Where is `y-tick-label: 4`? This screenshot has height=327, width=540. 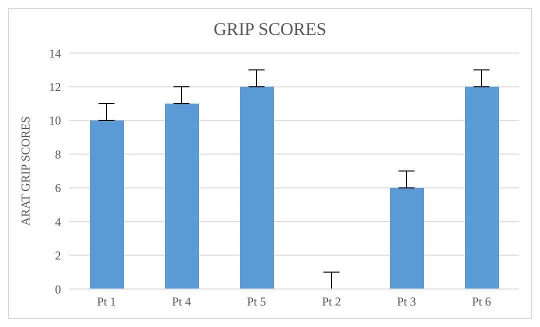
y-tick-label: 4 is located at coordinates (58, 221).